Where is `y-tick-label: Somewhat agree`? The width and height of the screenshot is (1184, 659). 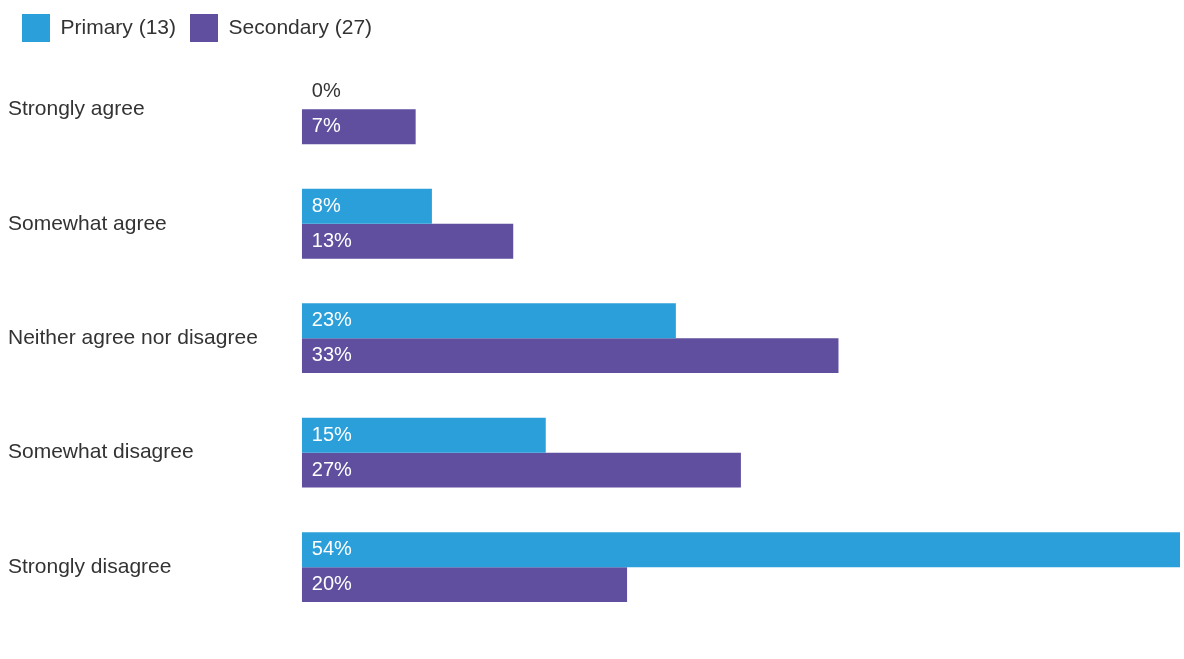
y-tick-label: Somewhat agree is located at coordinates (87, 222).